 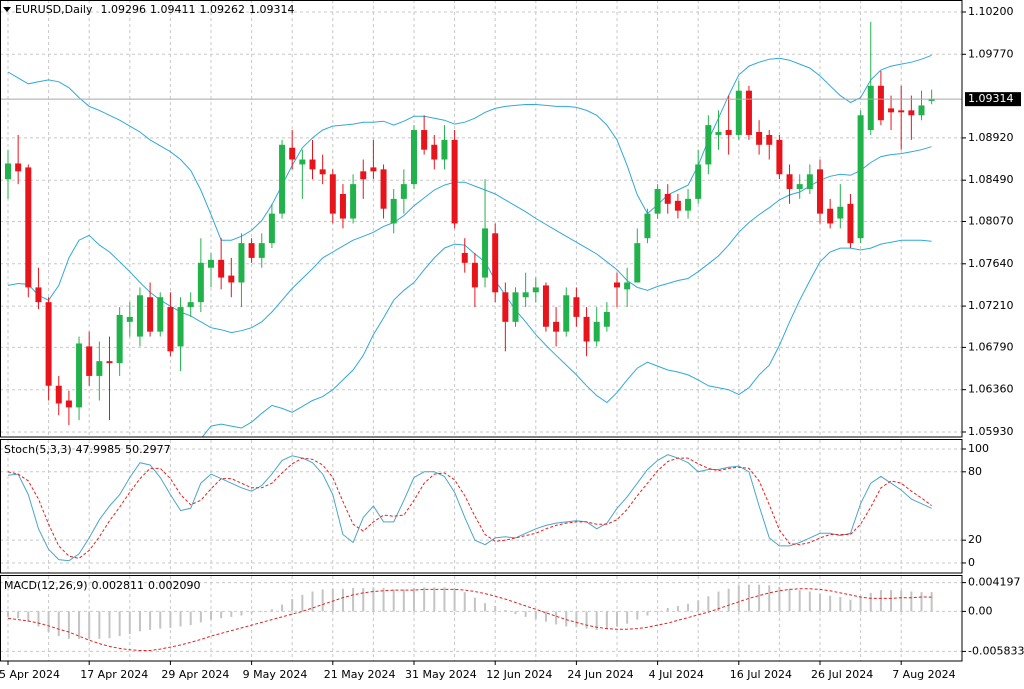 I want to click on x-tick-label: 26 Jul 2024, so click(x=842, y=674).